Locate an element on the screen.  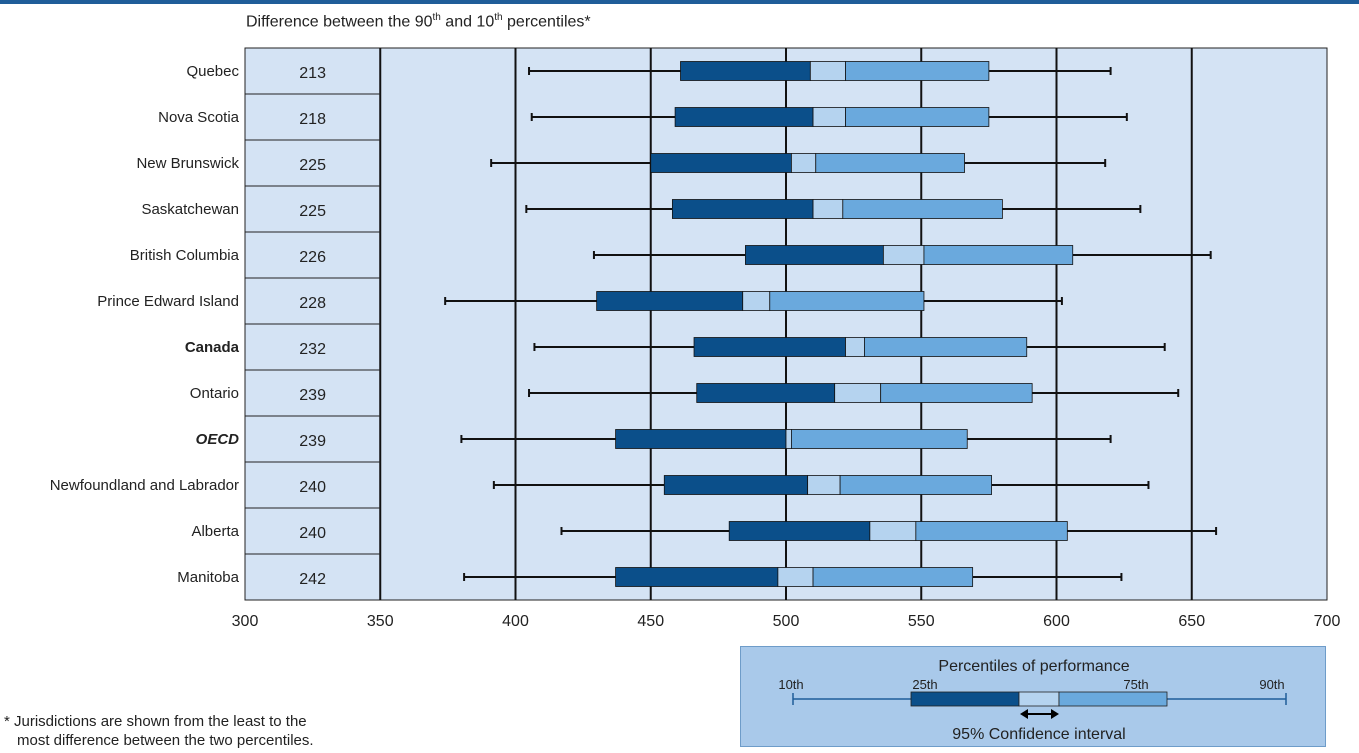
row-label: Ontario is located at coordinates (214, 393).